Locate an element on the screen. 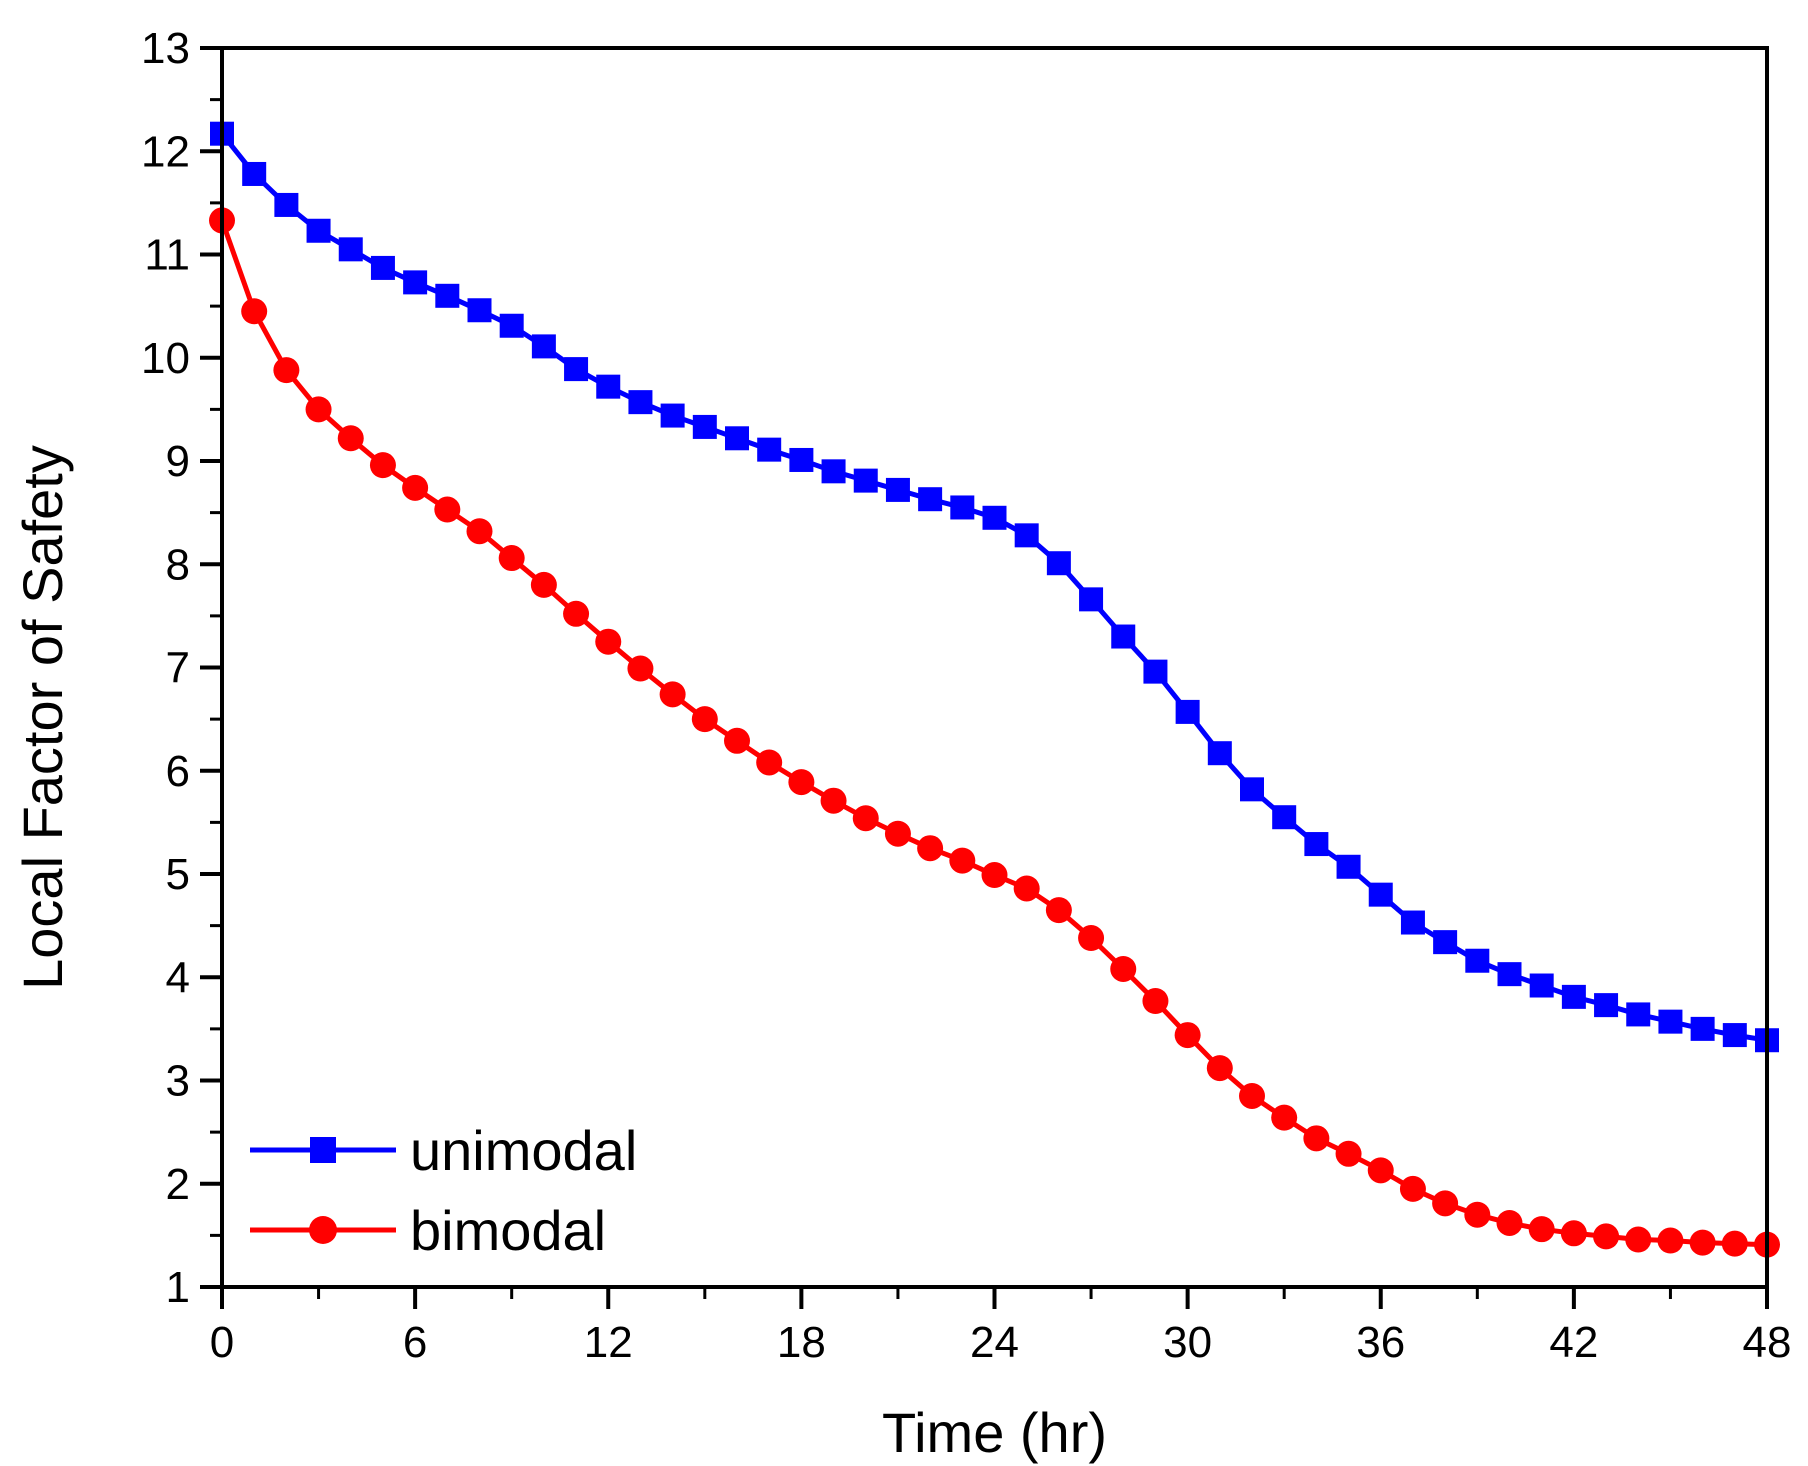 Image resolution: width=1808 pixels, height=1466 pixels. x-tick-label: 36 is located at coordinates (1380, 1342).